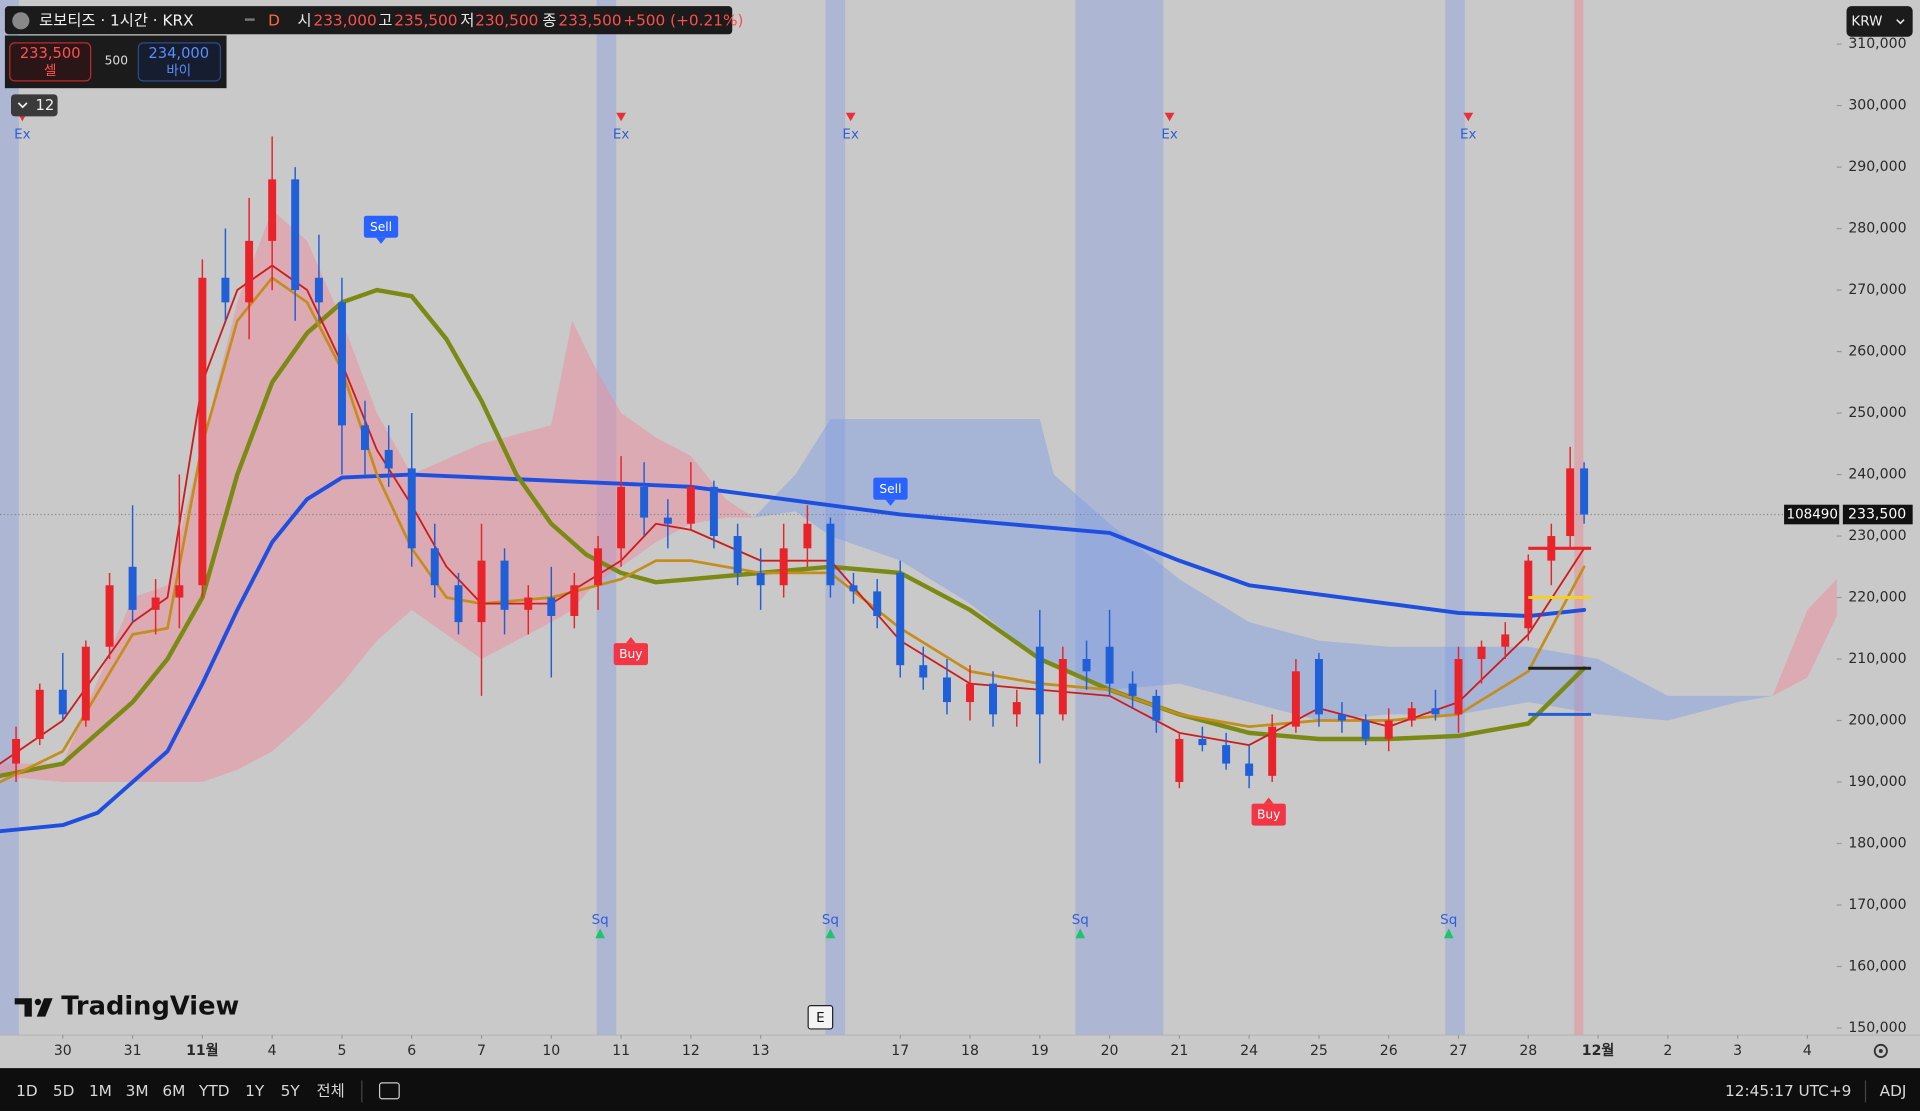 This screenshot has width=1920, height=1111. I want to click on range-button: 6M, so click(173, 1091).